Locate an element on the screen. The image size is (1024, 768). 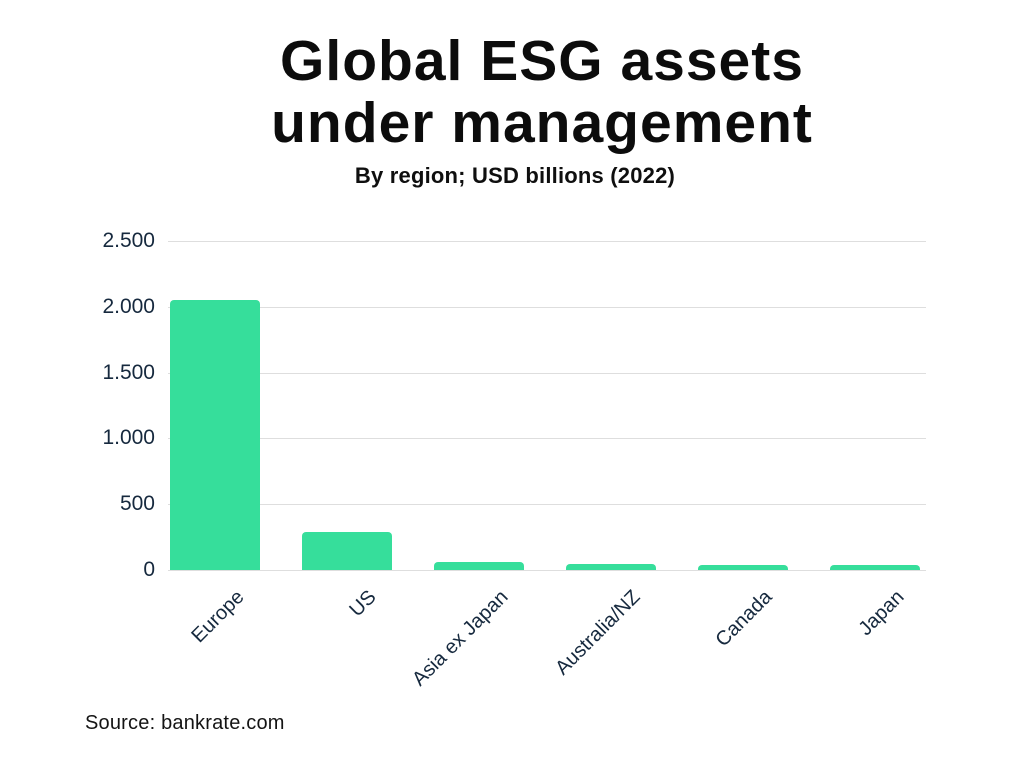
bar-japan is located at coordinates (874, 567).